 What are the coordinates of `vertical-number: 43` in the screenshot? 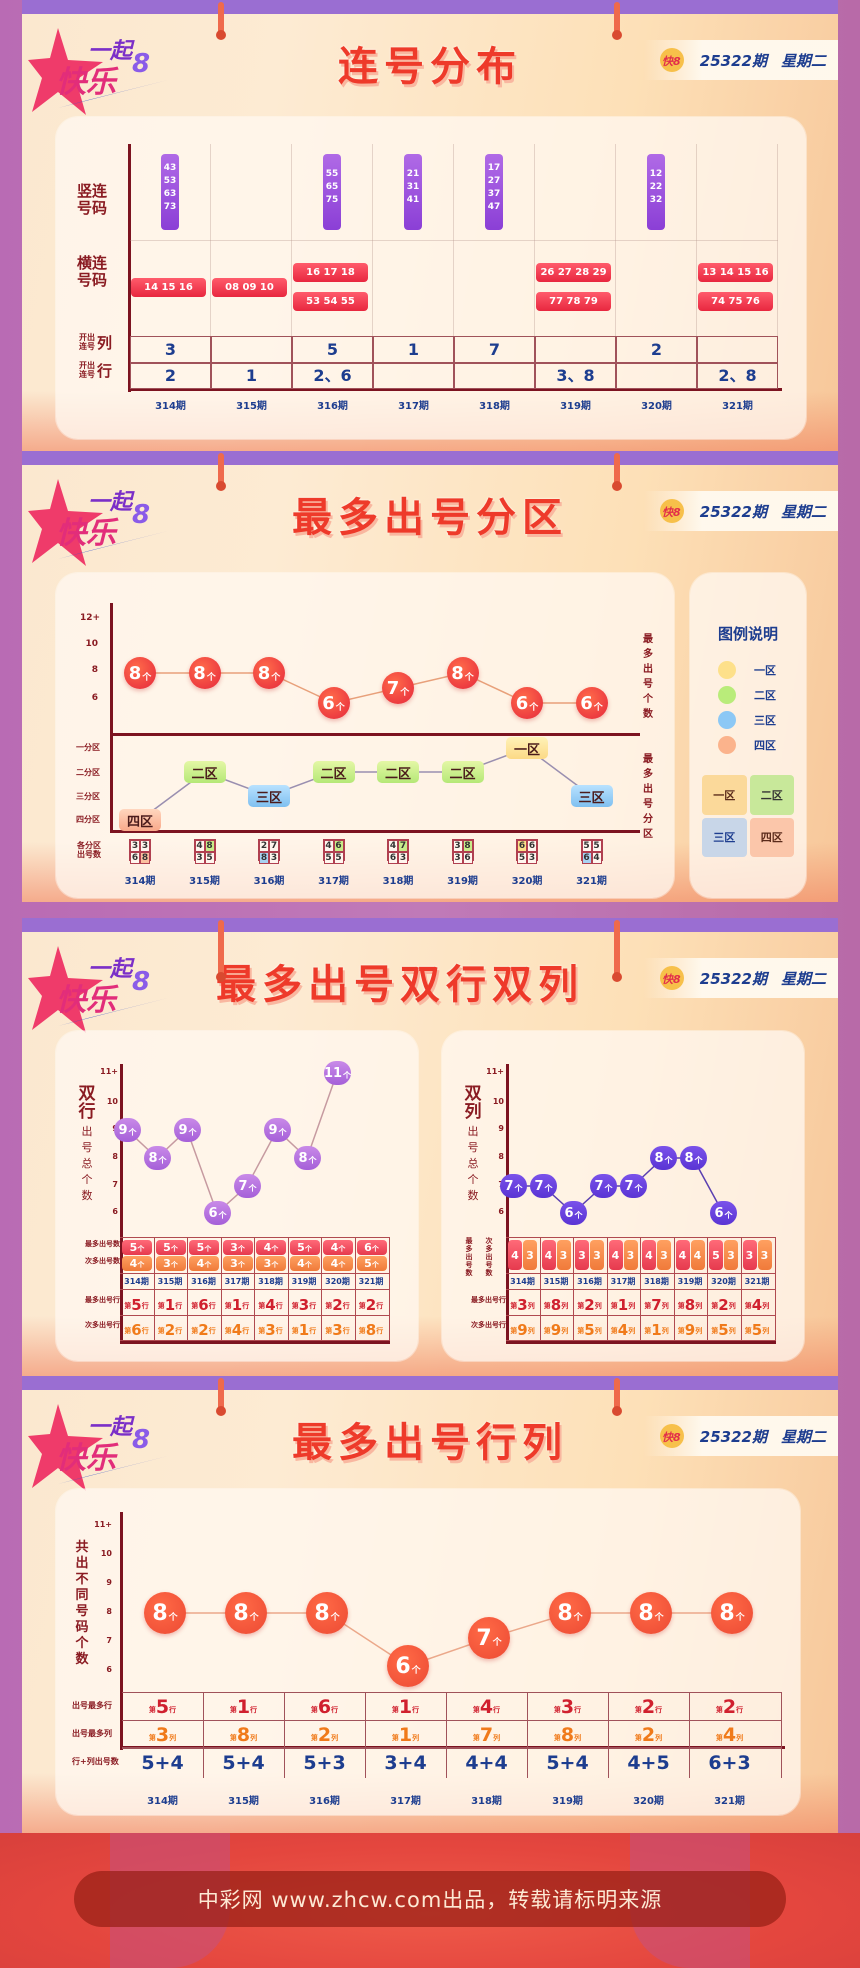 It's located at (170, 168).